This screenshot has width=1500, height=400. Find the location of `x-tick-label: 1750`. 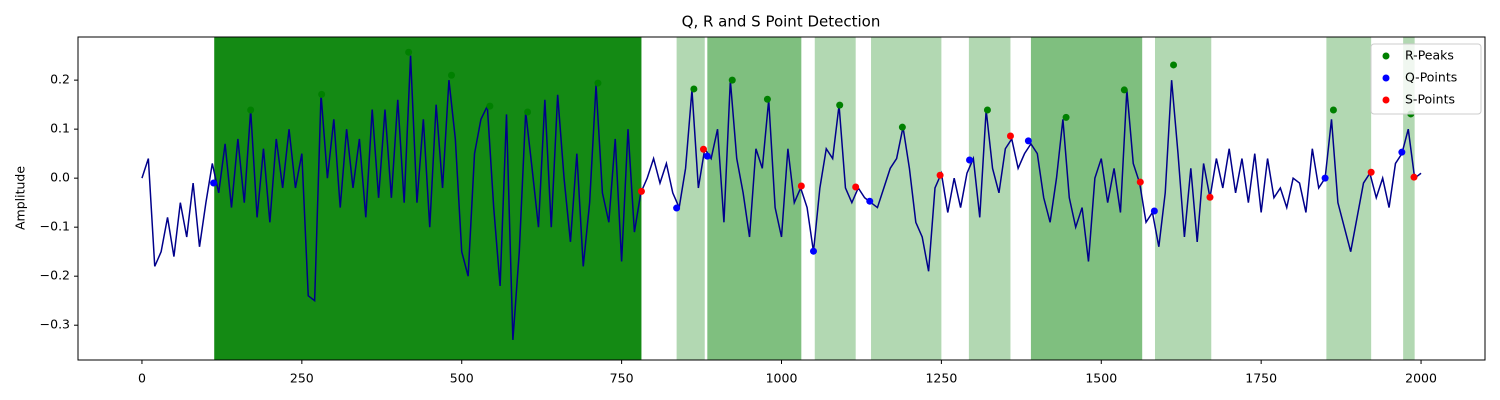

x-tick-label: 1750 is located at coordinates (1261, 378).